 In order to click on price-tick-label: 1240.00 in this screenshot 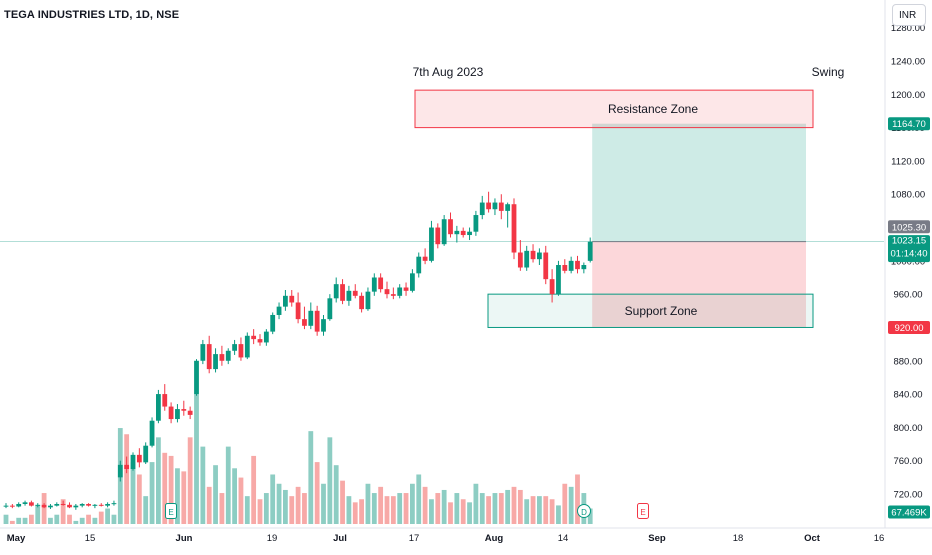, I will do `click(908, 62)`.